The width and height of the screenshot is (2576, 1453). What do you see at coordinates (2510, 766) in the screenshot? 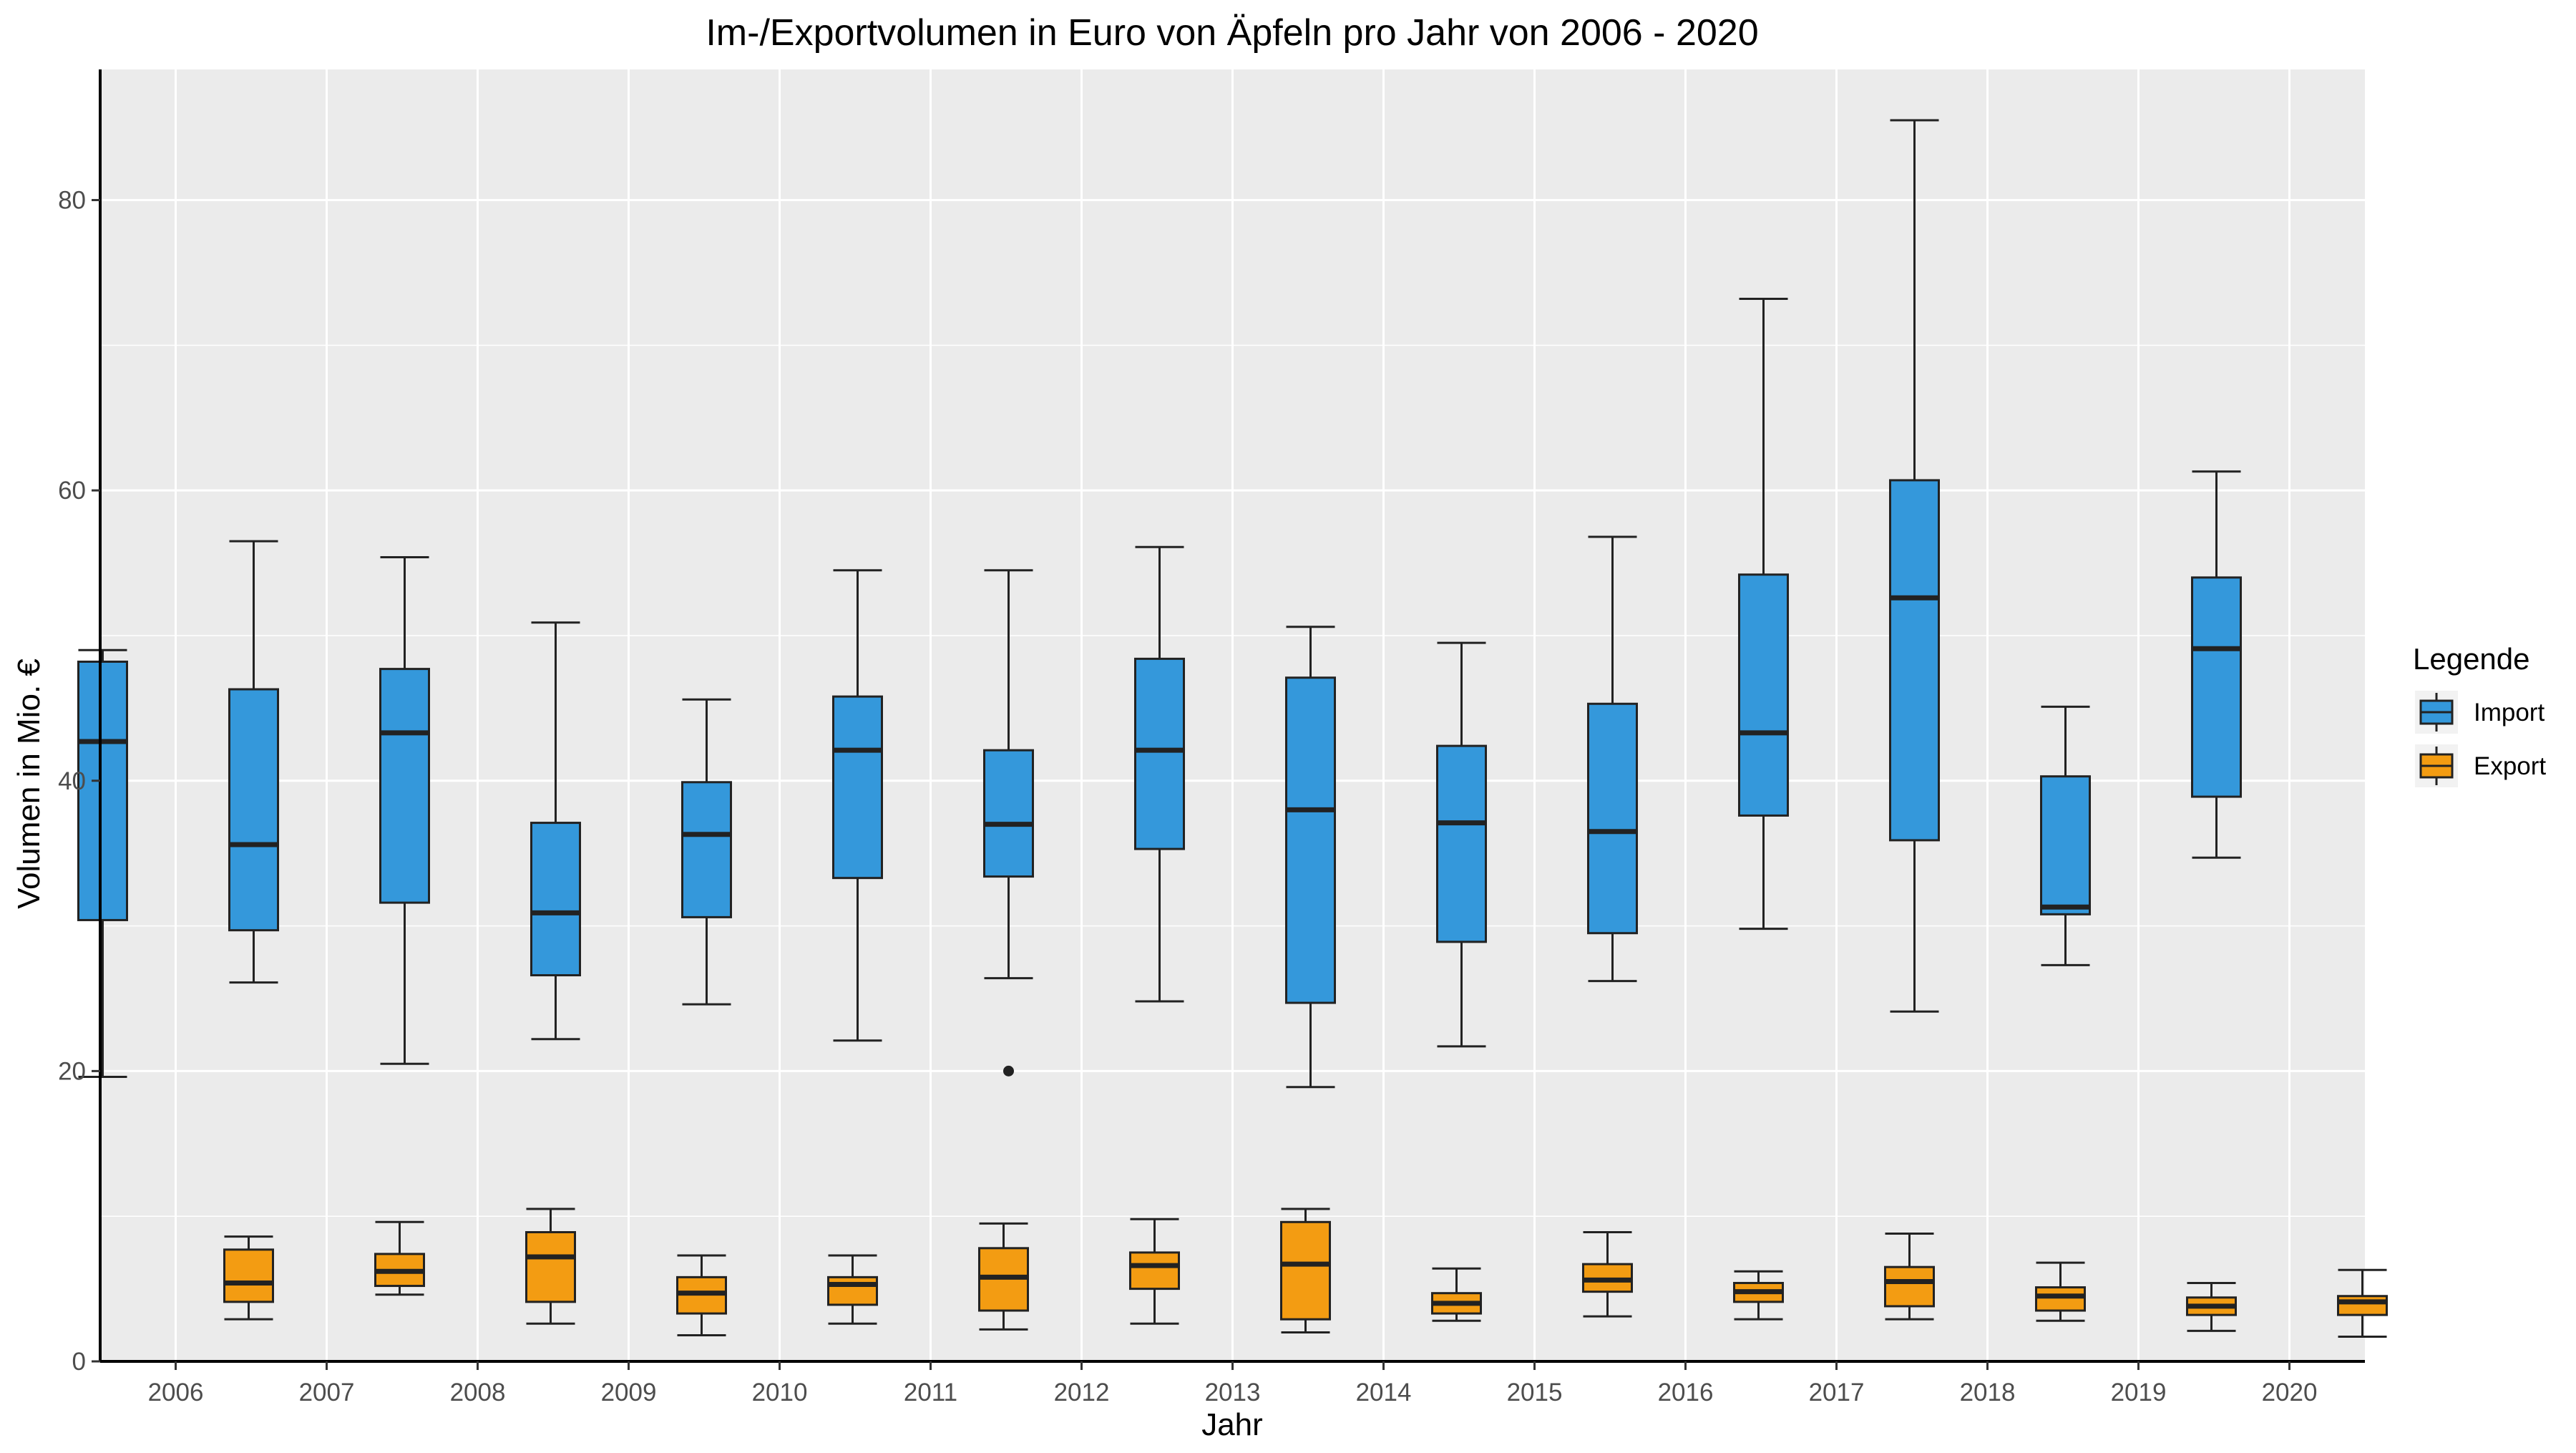
I see `legend-label: Export` at bounding box center [2510, 766].